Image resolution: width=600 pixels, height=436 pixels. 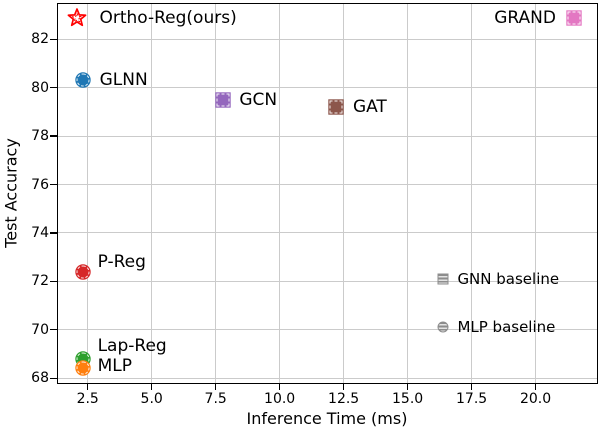 I want to click on y-tick-label: 82, so click(x=40, y=39).